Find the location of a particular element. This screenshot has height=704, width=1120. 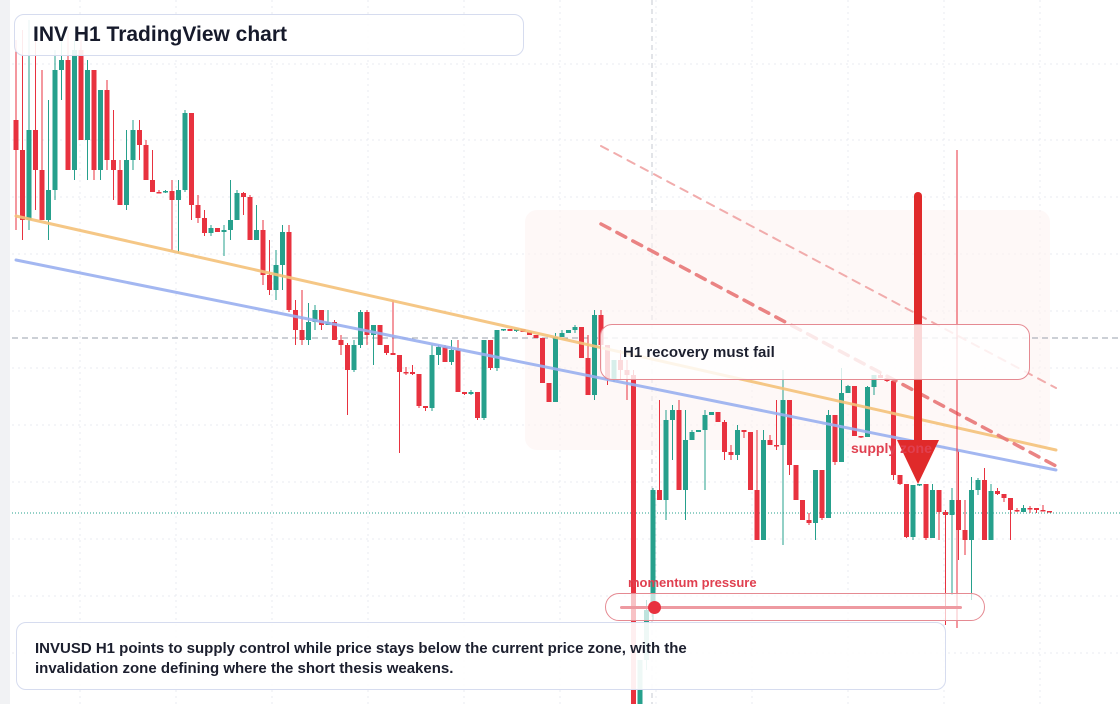

momentum-gauge is located at coordinates (795, 607).